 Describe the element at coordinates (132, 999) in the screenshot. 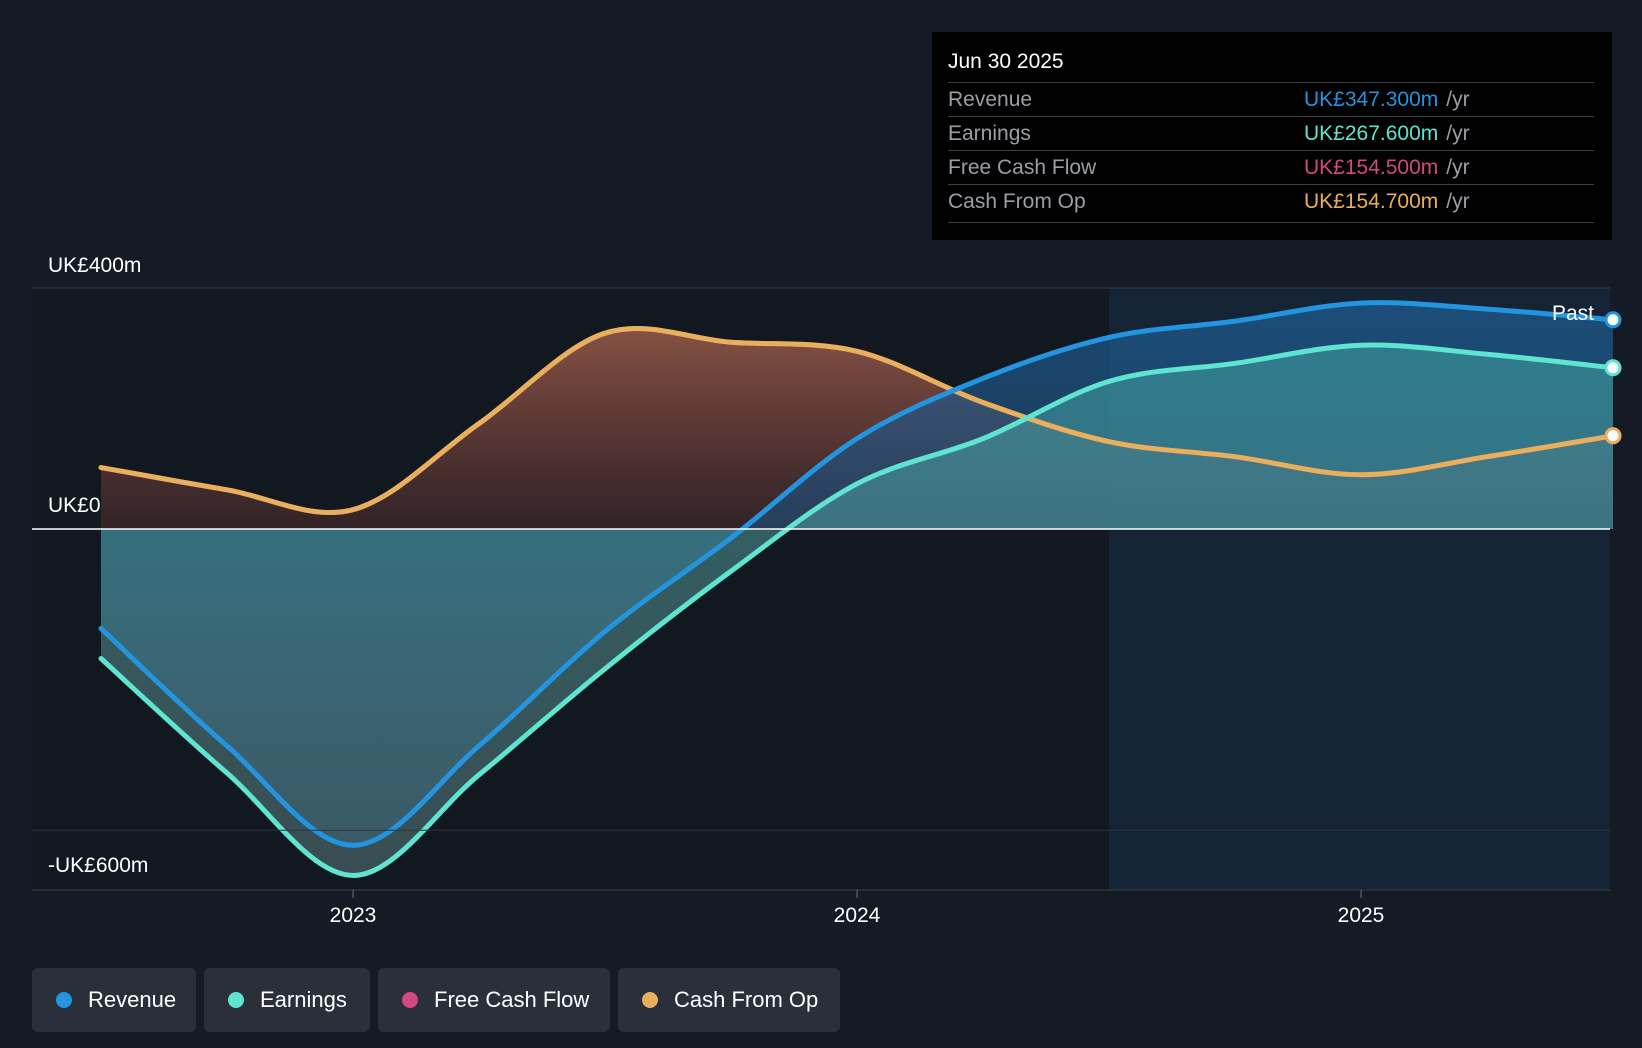

I see `legend-label: Revenue` at that location.